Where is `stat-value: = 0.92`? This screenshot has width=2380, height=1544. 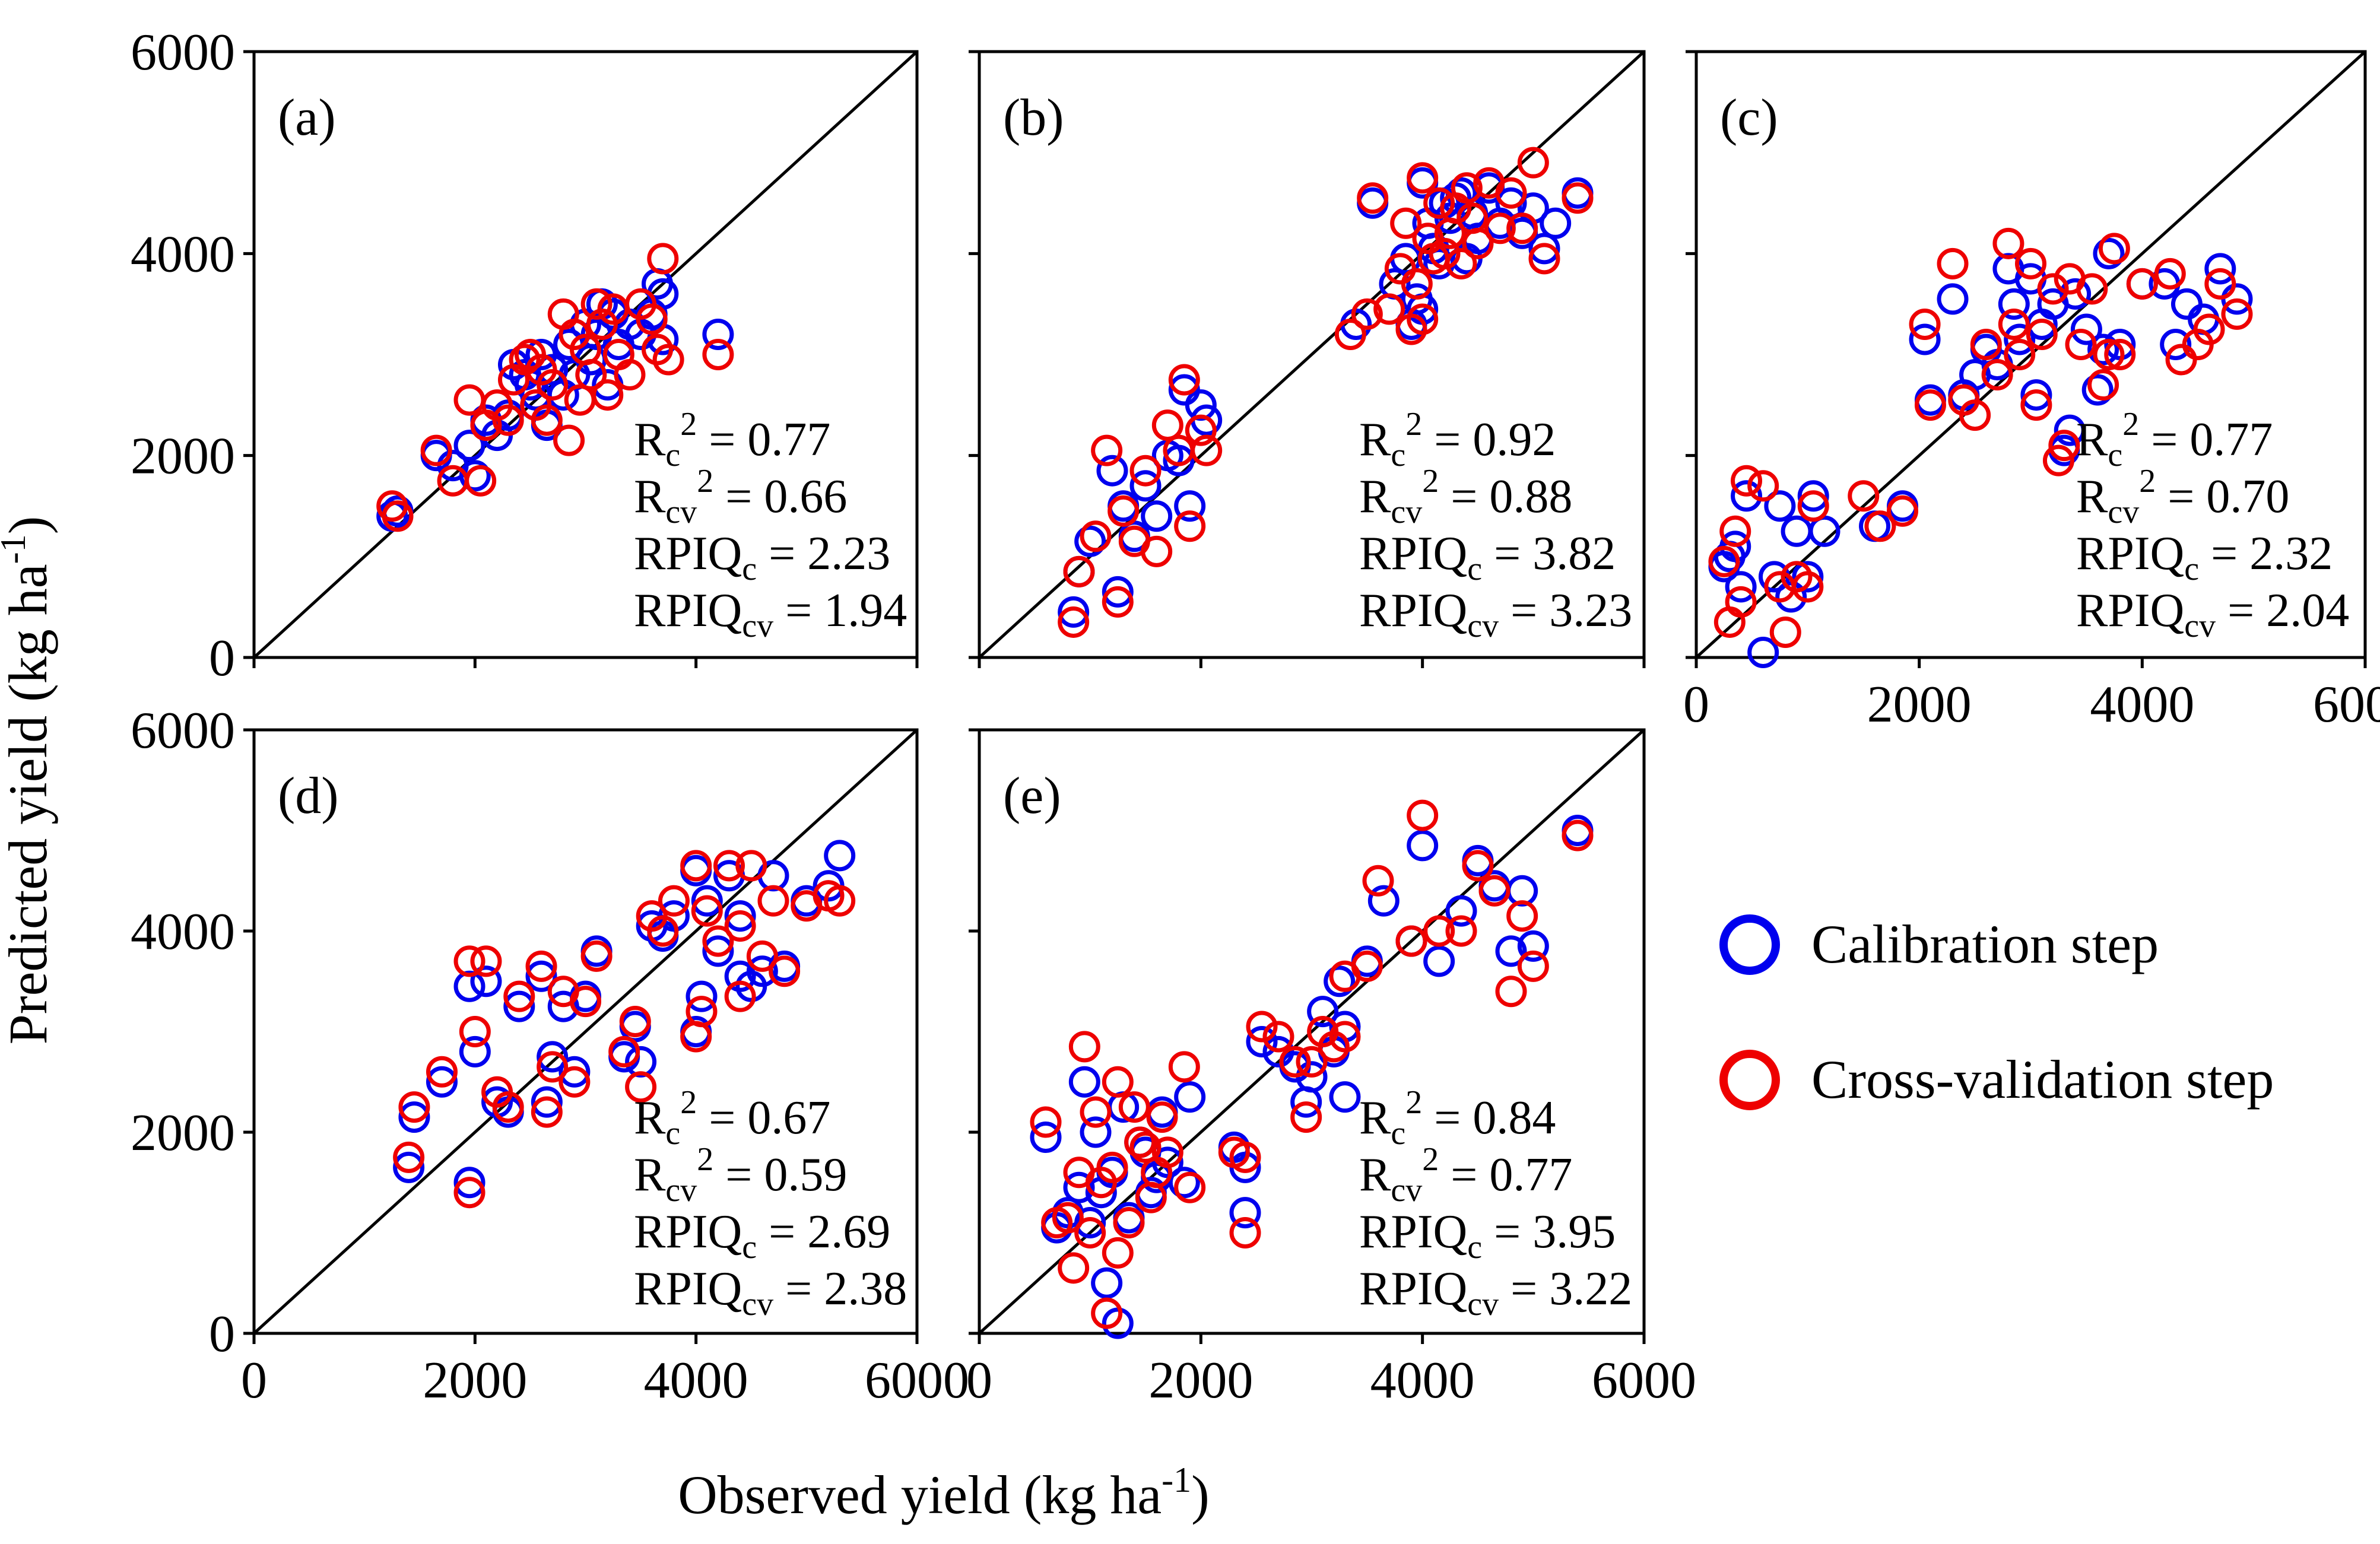
stat-value: = 0.92 is located at coordinates (1489, 440).